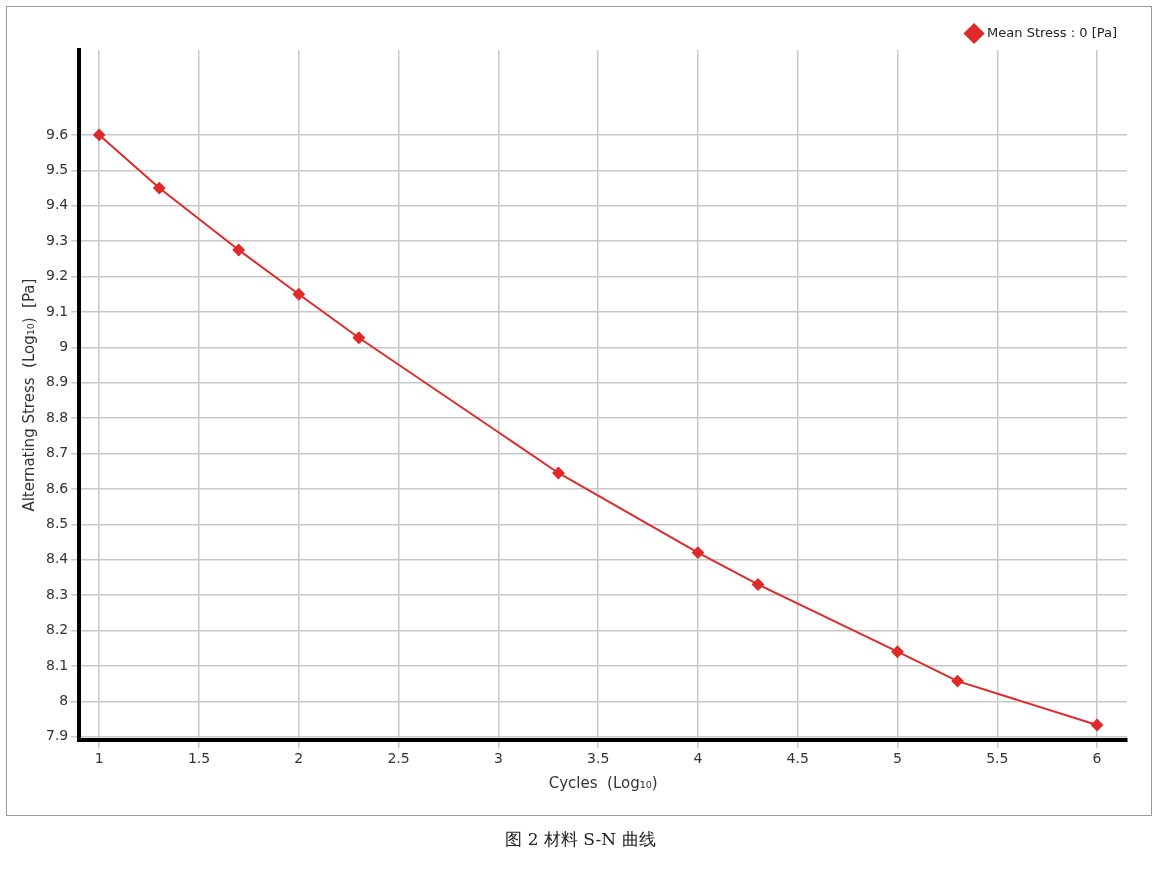 The image size is (1161, 876). I want to click on x-tick-label: 4.5, so click(797, 758).